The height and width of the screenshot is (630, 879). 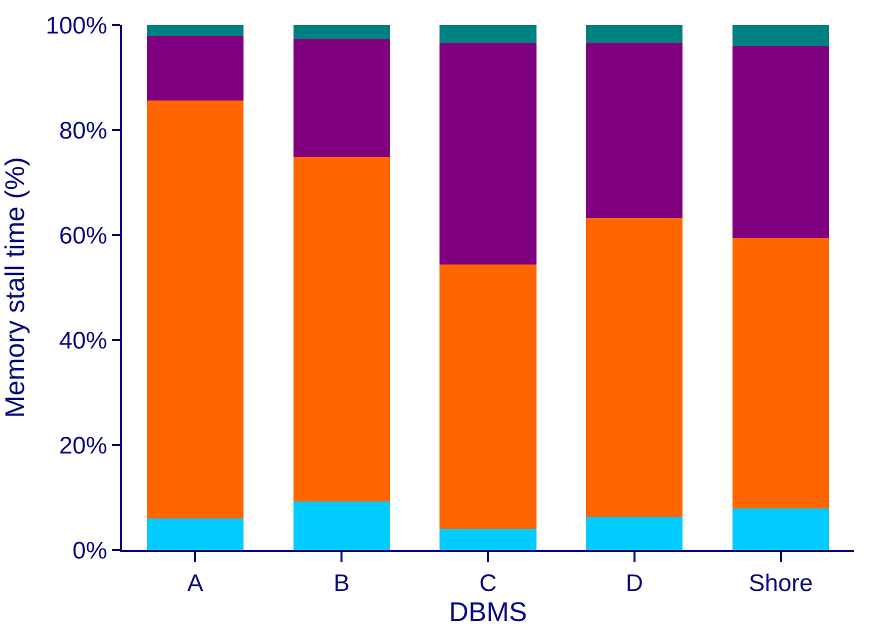 I want to click on y-tick-label: 40%, so click(x=83, y=340).